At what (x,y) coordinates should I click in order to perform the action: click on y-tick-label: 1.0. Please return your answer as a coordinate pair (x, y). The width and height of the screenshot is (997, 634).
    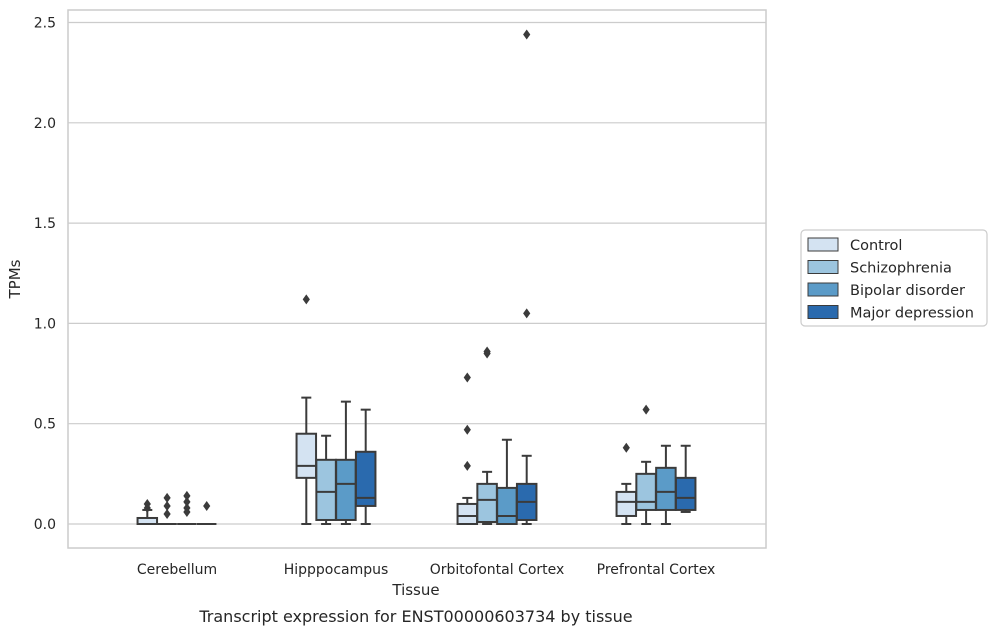
    Looking at the image, I should click on (45, 324).